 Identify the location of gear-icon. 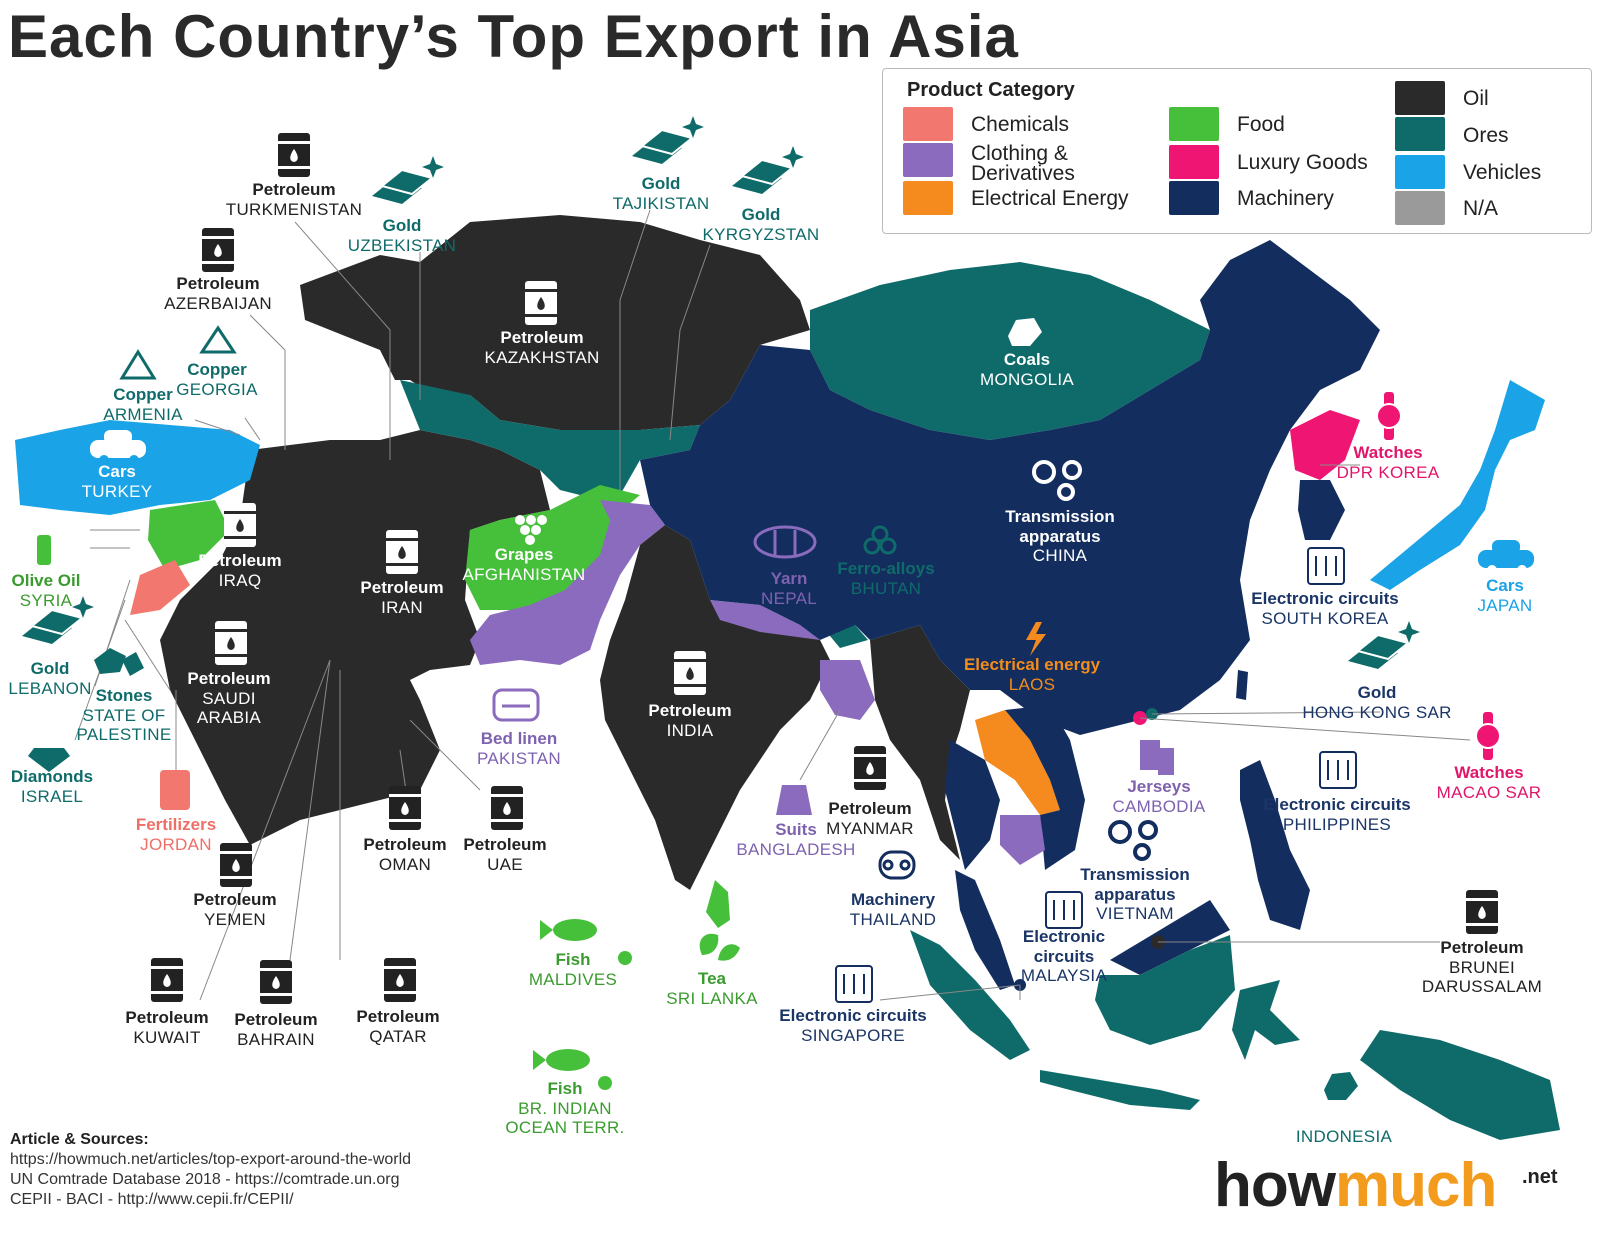
(1133, 840).